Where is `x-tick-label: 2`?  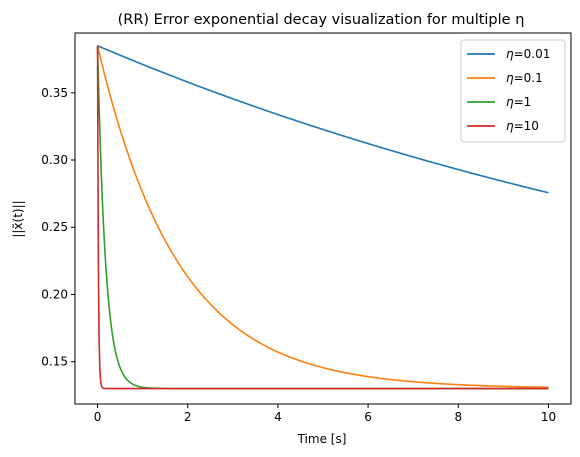 x-tick-label: 2 is located at coordinates (188, 417).